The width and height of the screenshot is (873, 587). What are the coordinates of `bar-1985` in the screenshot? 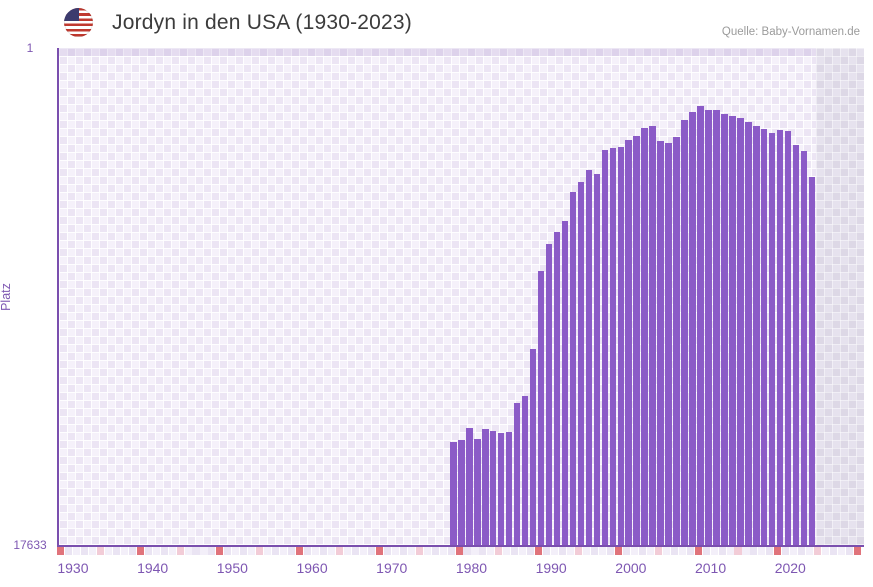 It's located at (509, 488).